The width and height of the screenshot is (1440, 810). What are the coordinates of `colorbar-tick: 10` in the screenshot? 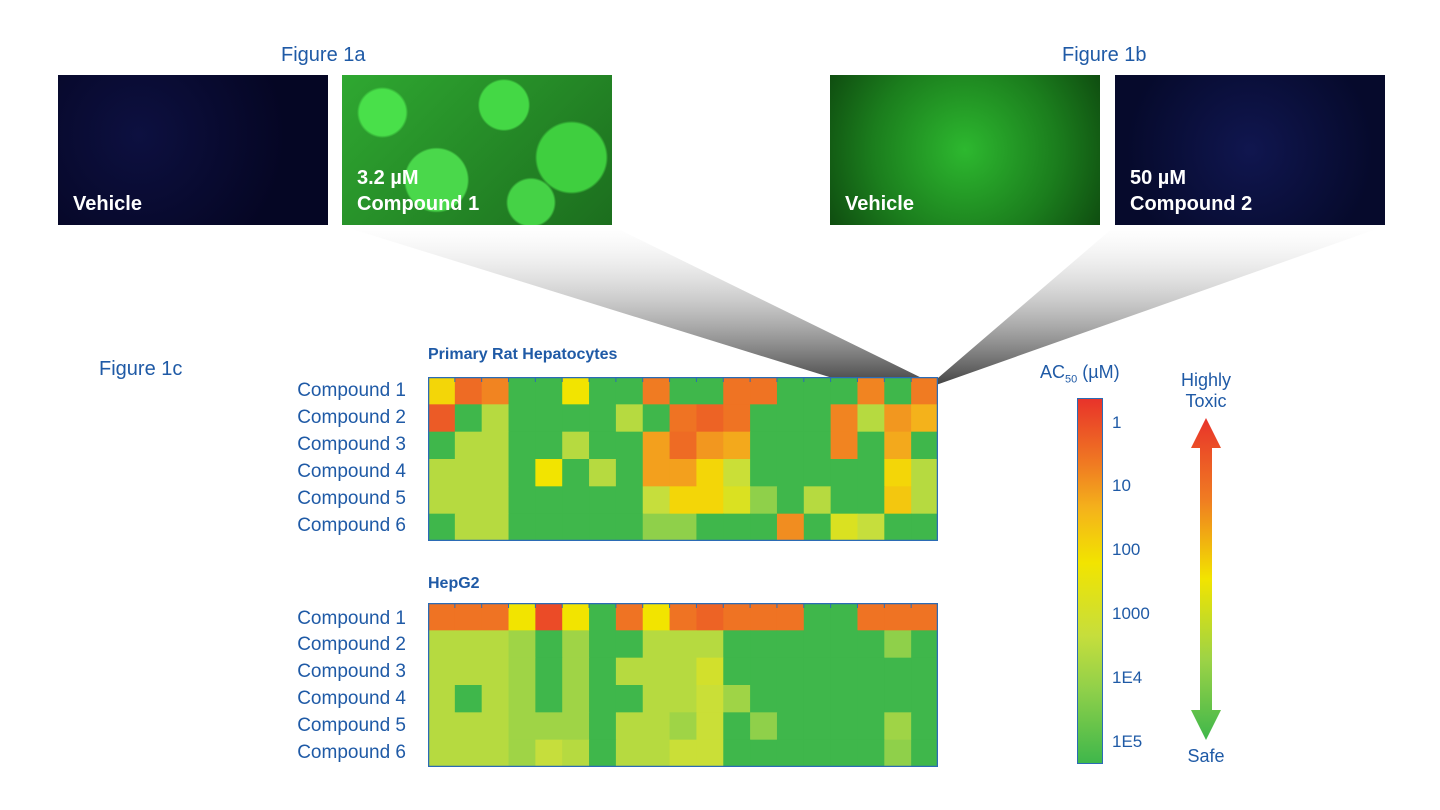 It's located at (1121, 485).